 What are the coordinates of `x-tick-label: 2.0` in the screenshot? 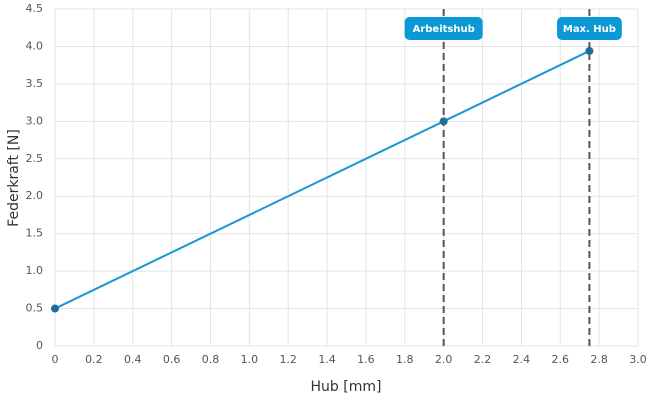 It's located at (444, 359).